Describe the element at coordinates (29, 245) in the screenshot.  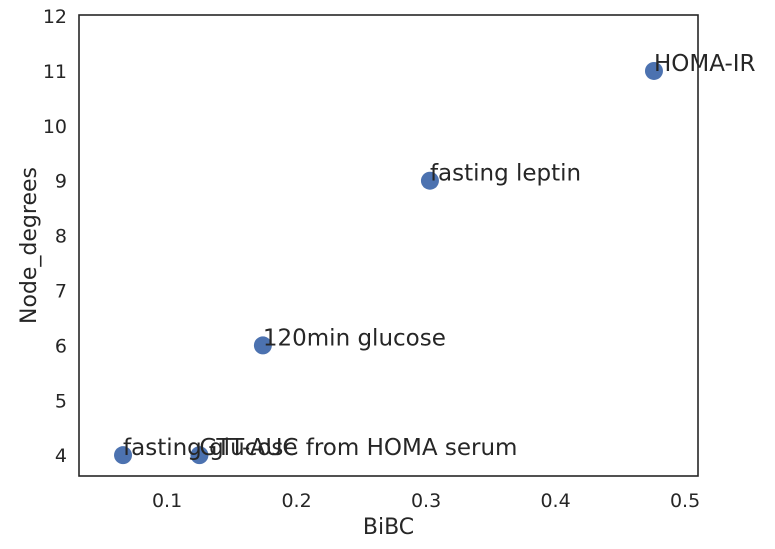
I see `y-axis-title: Node_degrees` at that location.